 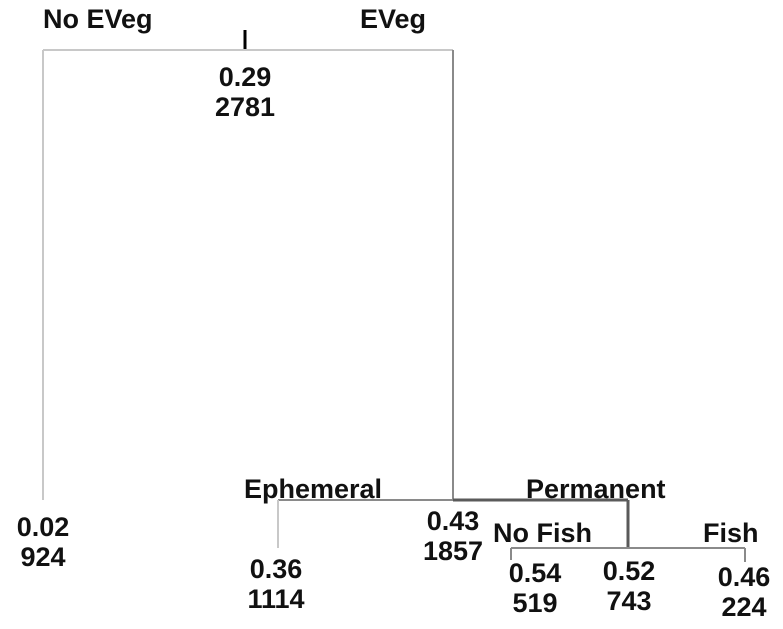 I want to click on root-mean: 0.29, so click(x=245, y=77).